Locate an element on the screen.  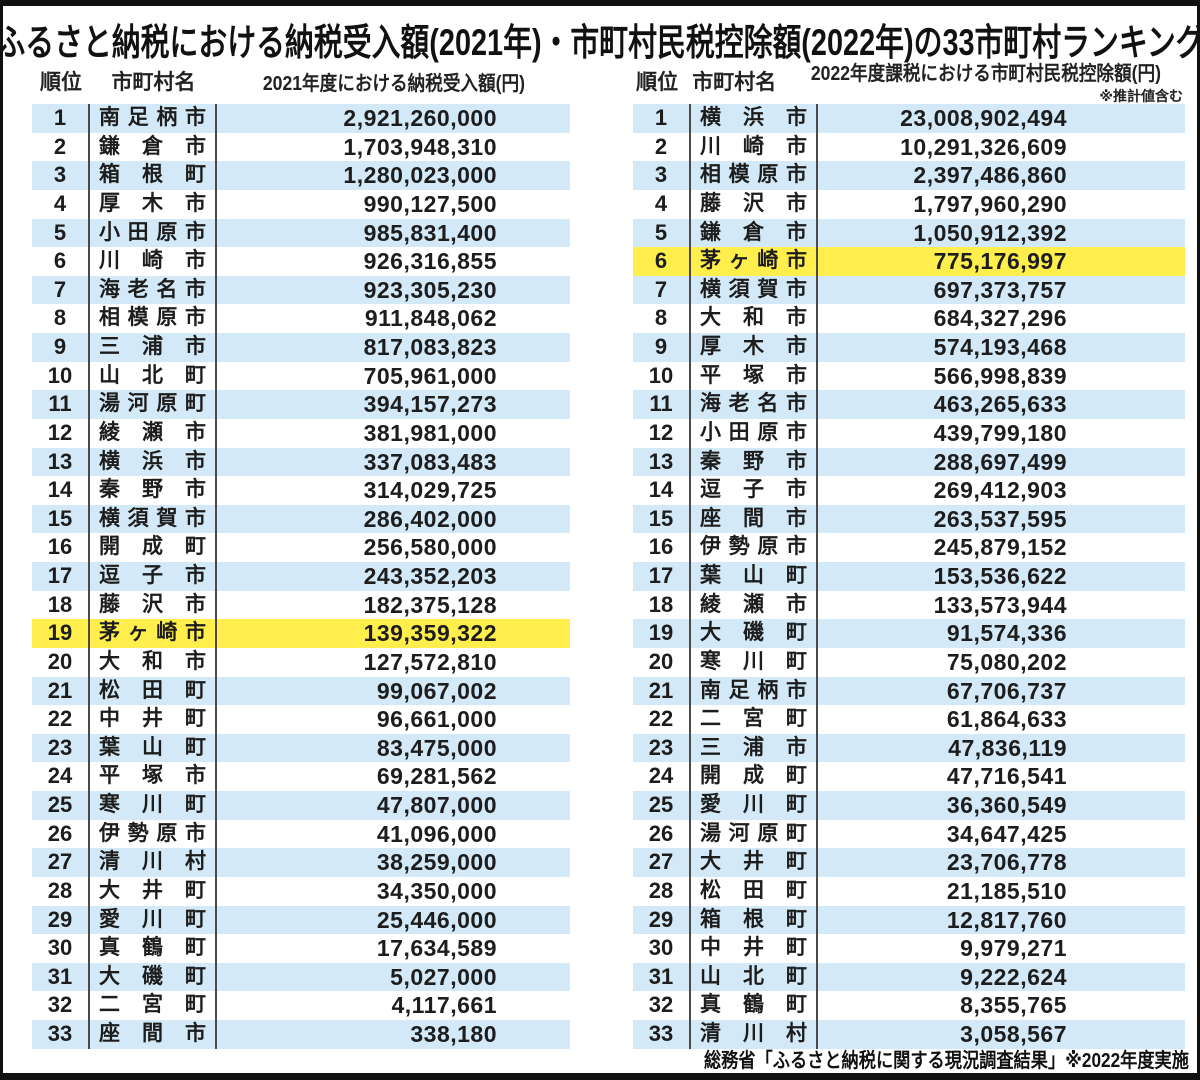
name-cell: 湯河原町 is located at coordinates (153, 404).